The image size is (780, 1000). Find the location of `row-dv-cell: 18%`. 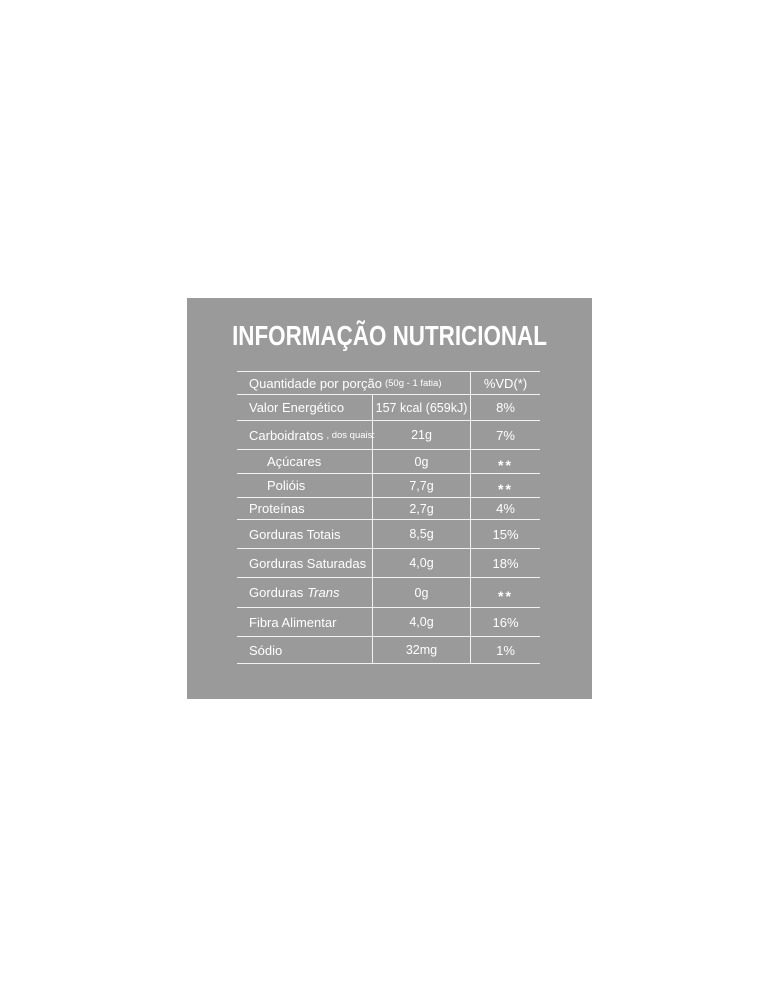

row-dv-cell: 18% is located at coordinates (505, 563).